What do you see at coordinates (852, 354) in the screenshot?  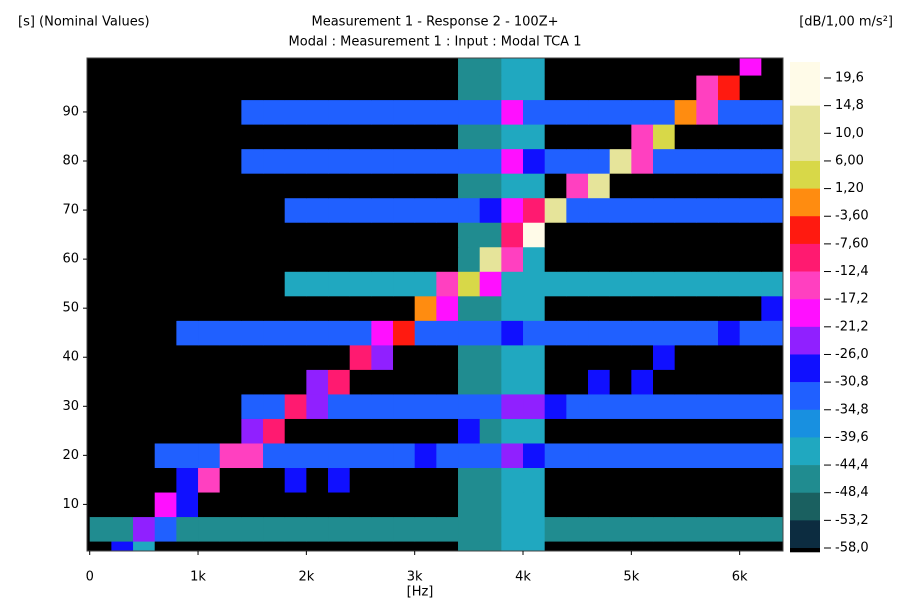 I see `colorbar-tick-label: -26,0` at bounding box center [852, 354].